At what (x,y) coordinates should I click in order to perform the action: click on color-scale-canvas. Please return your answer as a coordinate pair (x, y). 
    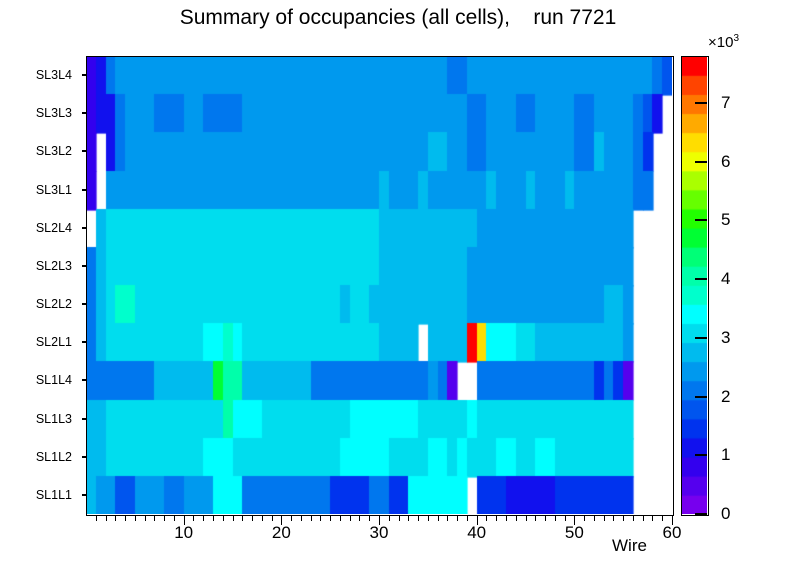
    Looking at the image, I should click on (694, 285).